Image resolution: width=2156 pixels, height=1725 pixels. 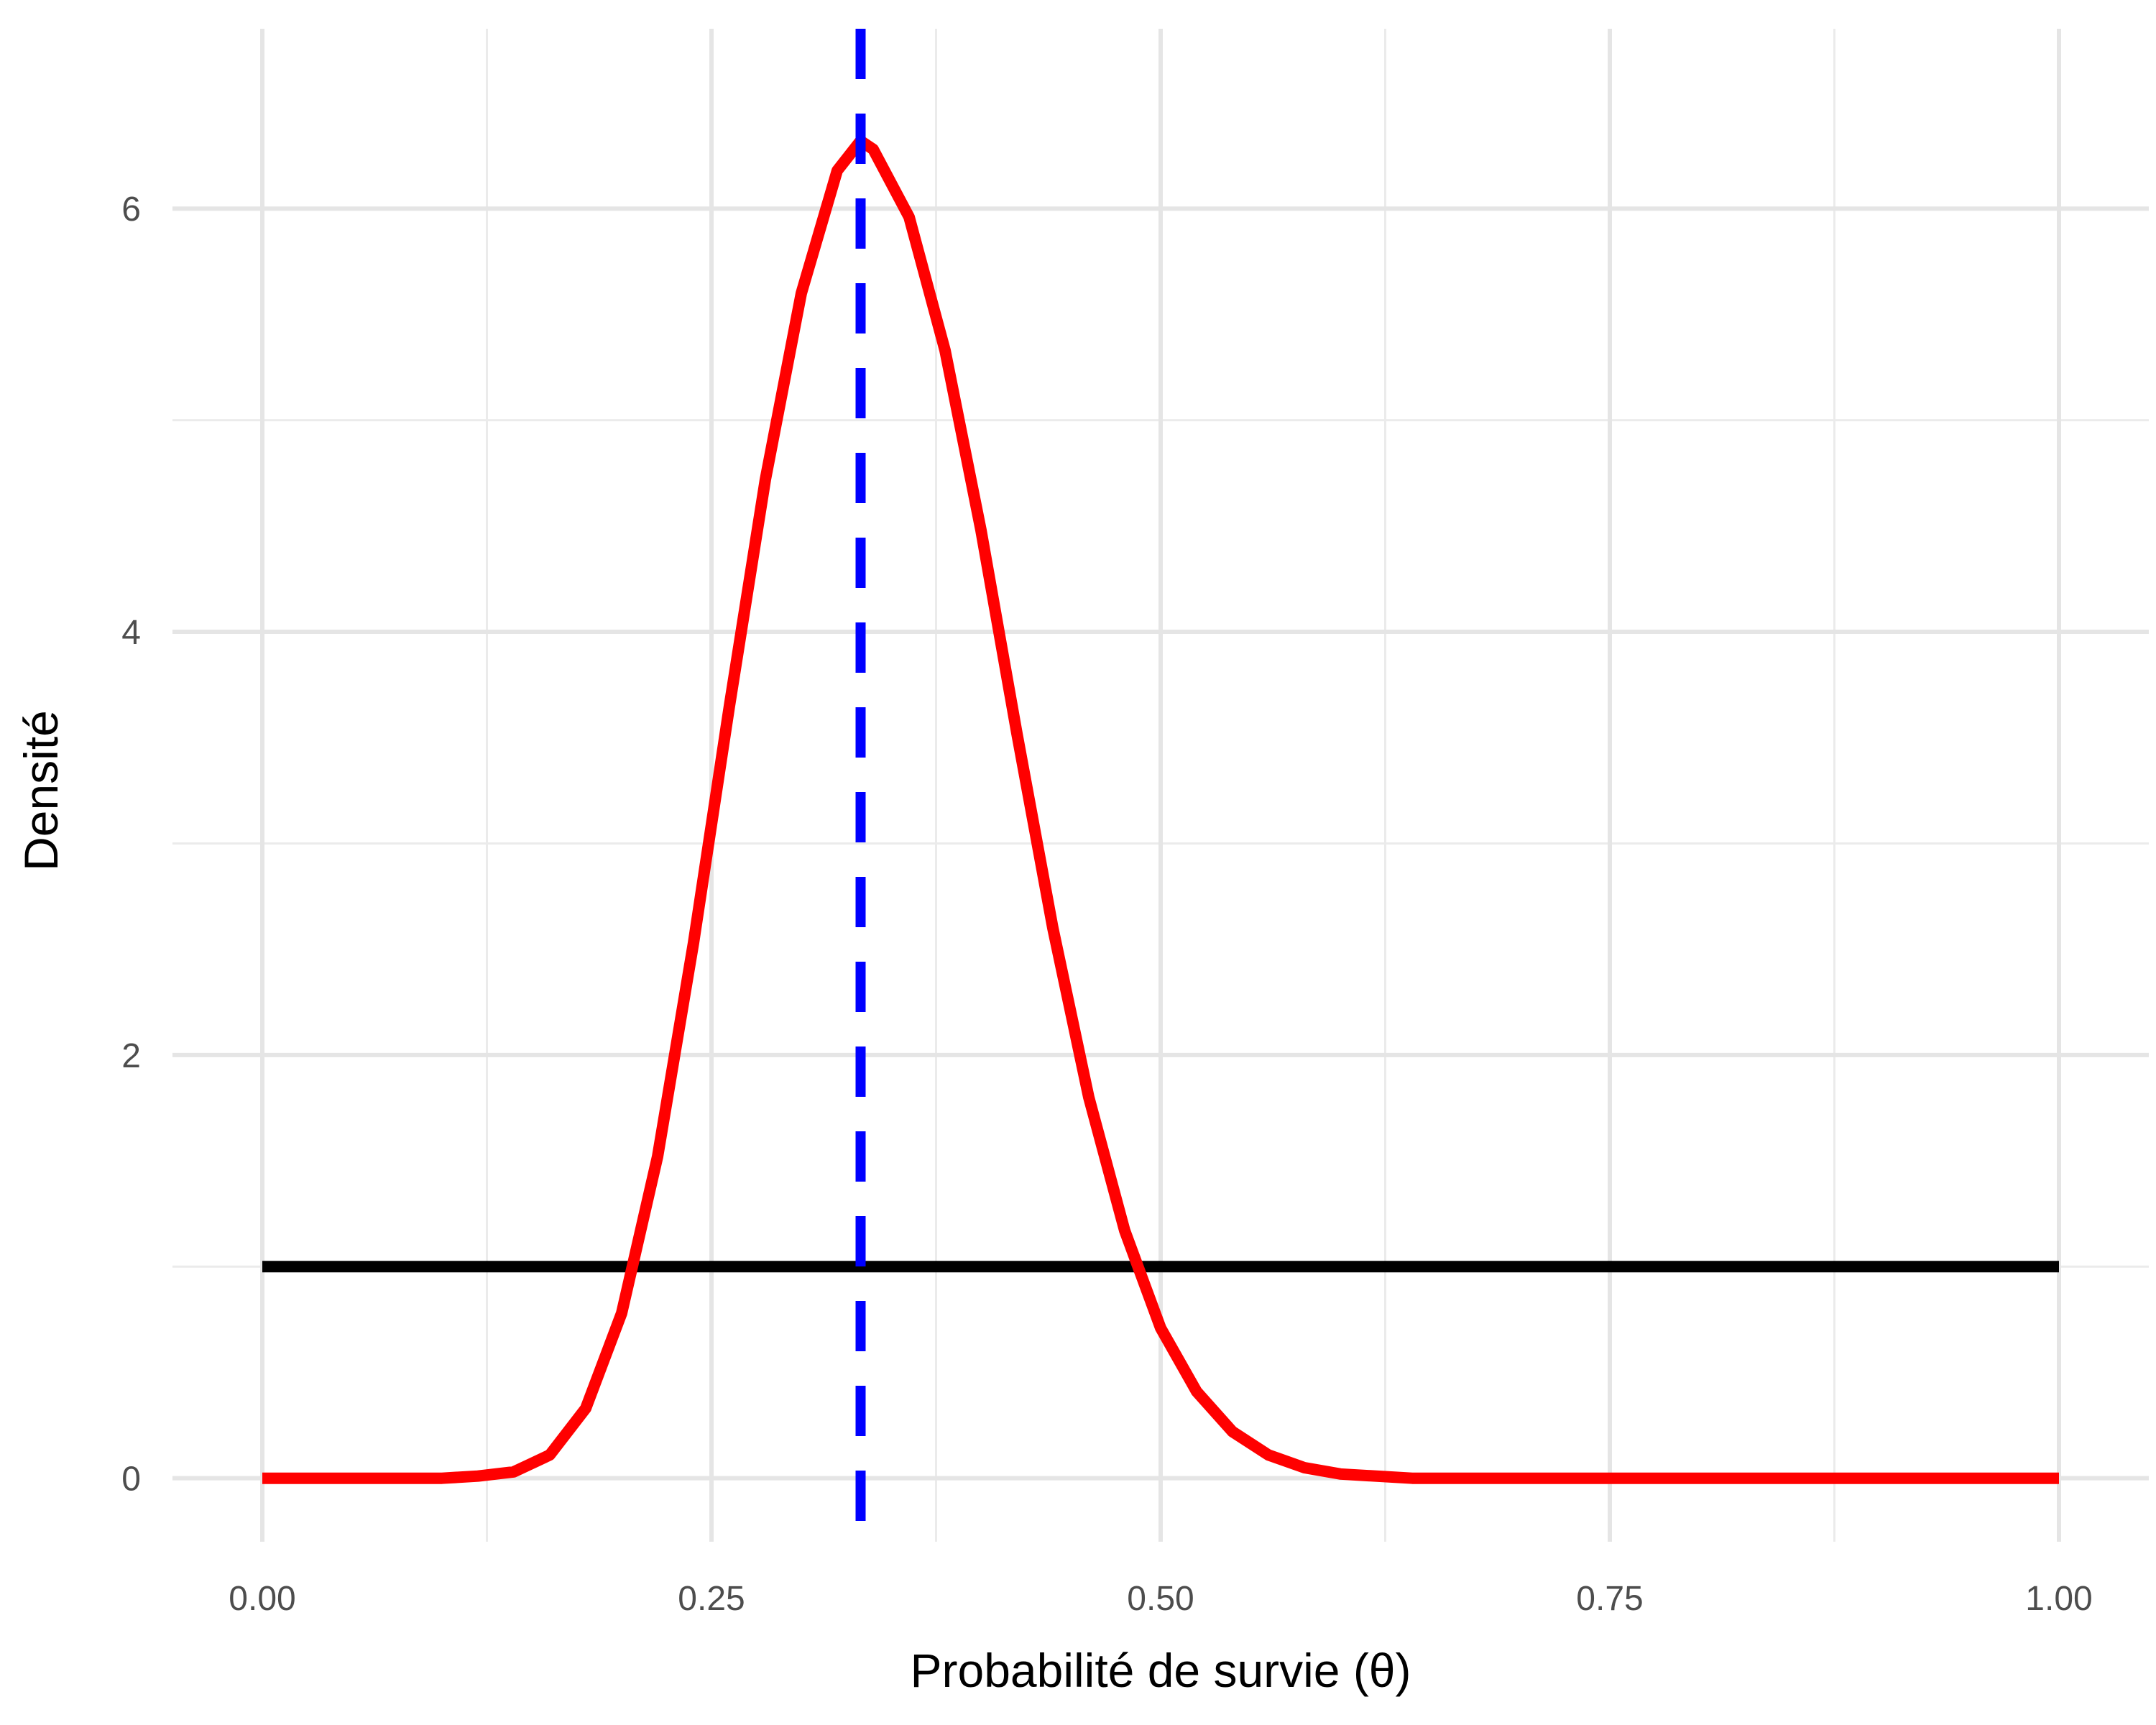 I want to click on y-tick-label: 0, so click(x=131, y=1479).